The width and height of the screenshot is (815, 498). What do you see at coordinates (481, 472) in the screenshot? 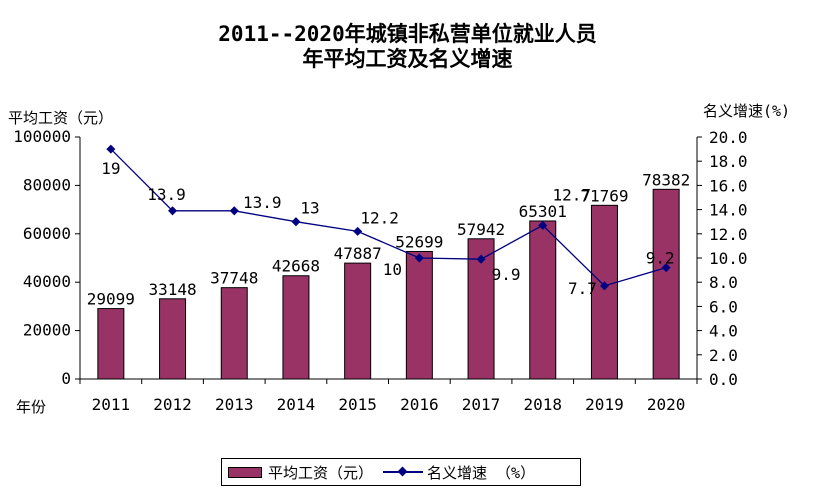
I see `legend-line-label: 名义增速 （%）` at bounding box center [481, 472].